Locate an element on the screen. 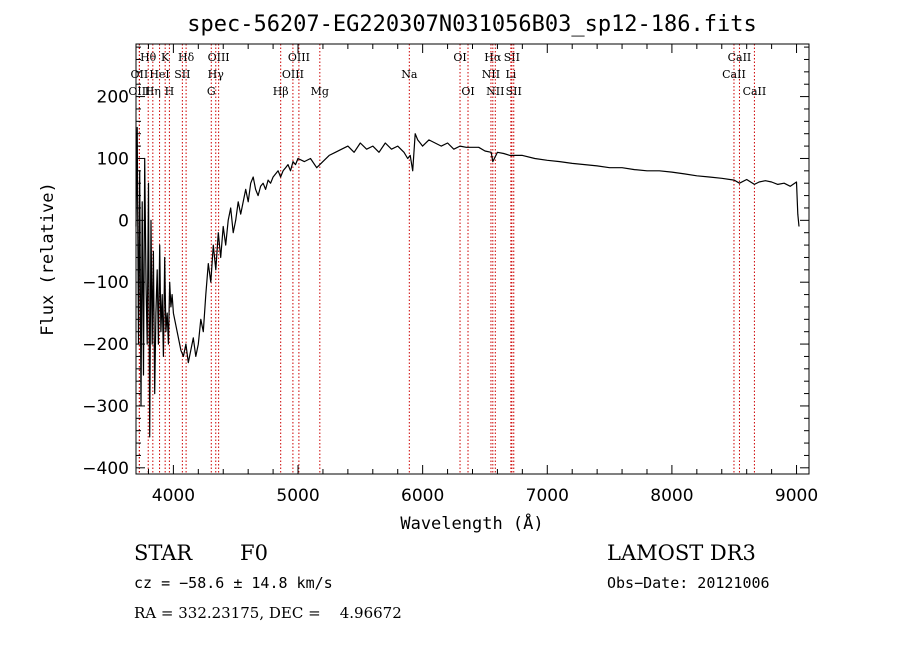 This screenshot has width=900, height=649. line-marker-label: Li is located at coordinates (510, 74).